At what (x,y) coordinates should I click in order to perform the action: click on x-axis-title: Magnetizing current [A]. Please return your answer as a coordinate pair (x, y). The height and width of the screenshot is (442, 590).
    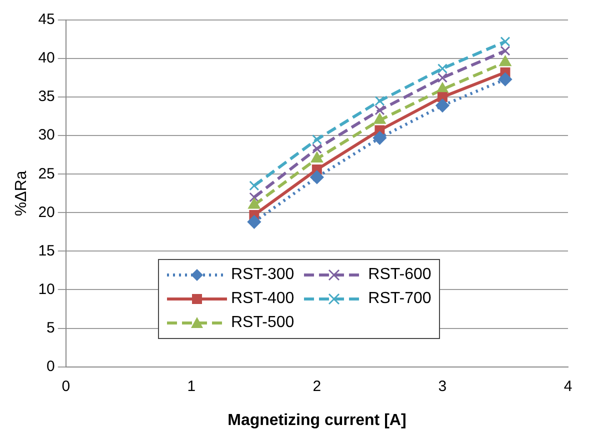
    Looking at the image, I should click on (317, 420).